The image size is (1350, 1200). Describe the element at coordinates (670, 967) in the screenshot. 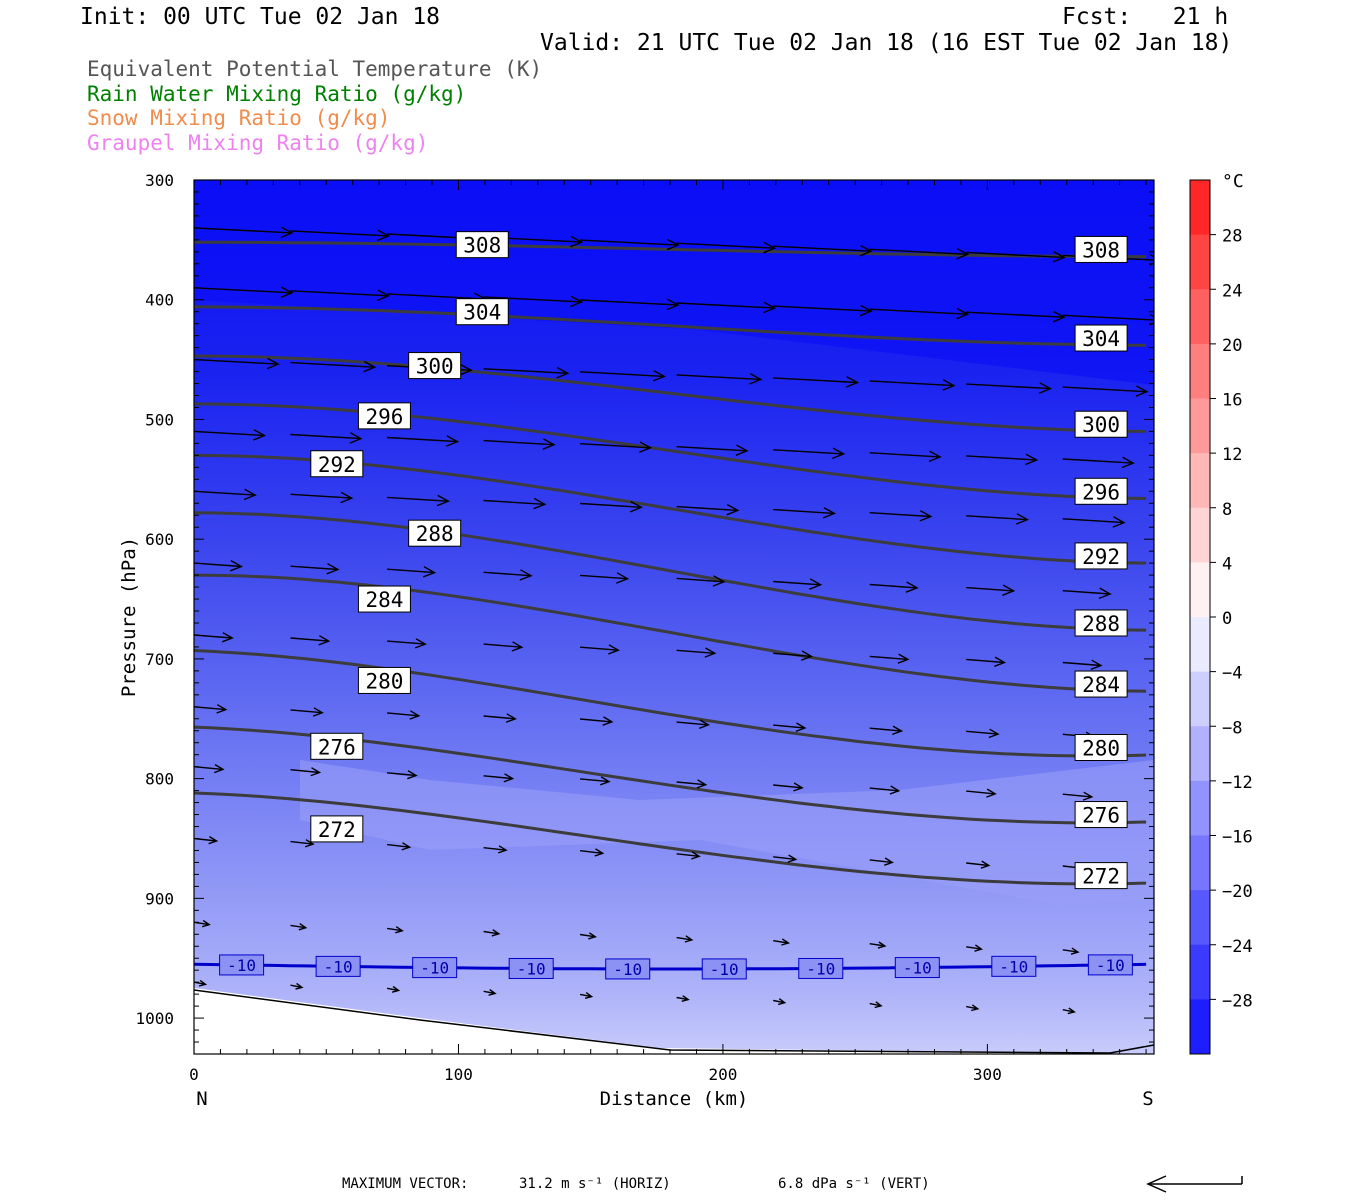

I see `isotherm-minus-10: -10 -10 -10 -10 -10 -10 -10 -10 -10 -10` at that location.